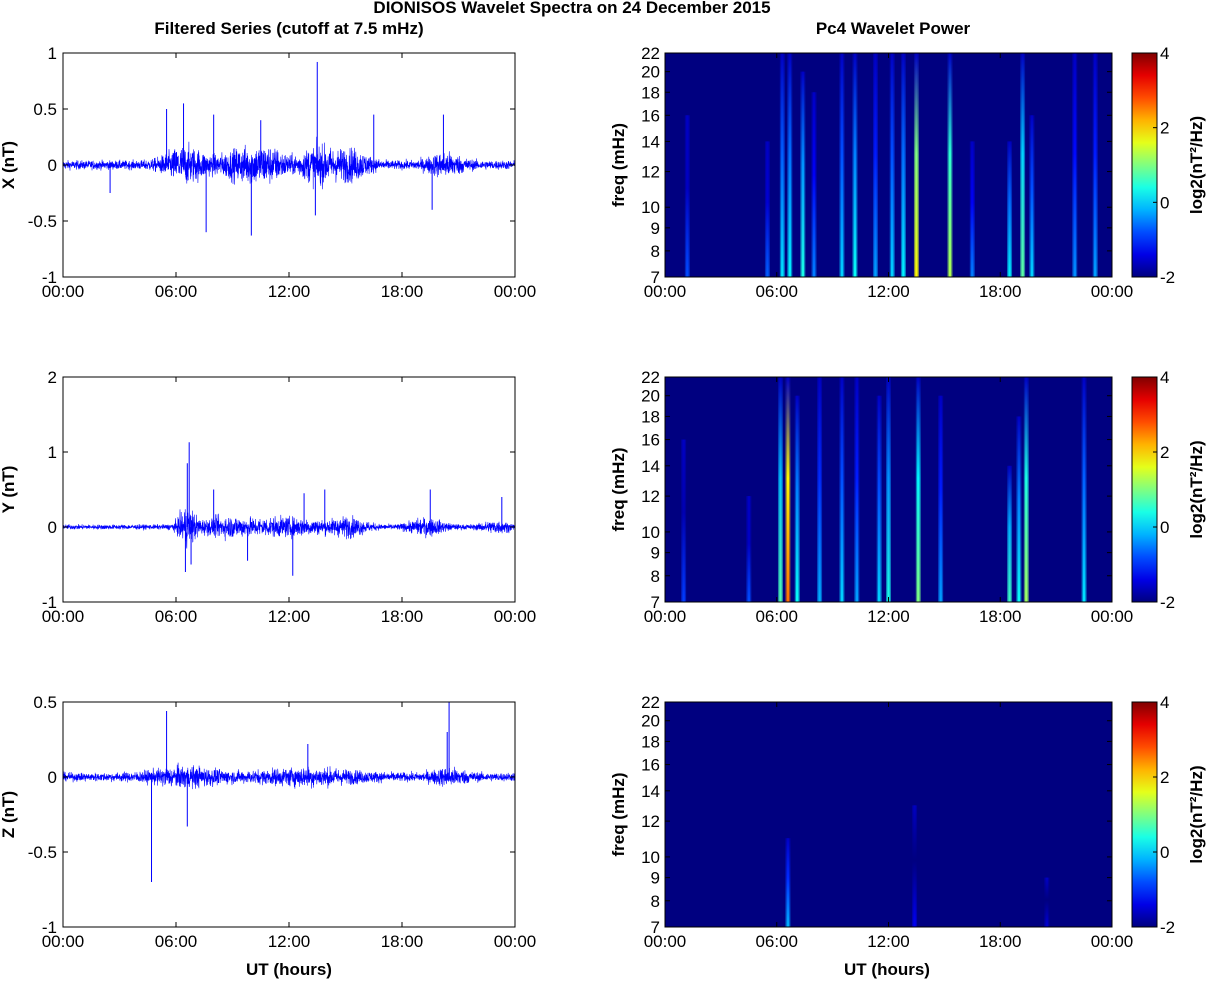 This screenshot has height=981, width=1211. Describe the element at coordinates (1168, 815) in the screenshot. I see `colorbar: -2 0 2 4 log2(nT²/Hz)` at that location.